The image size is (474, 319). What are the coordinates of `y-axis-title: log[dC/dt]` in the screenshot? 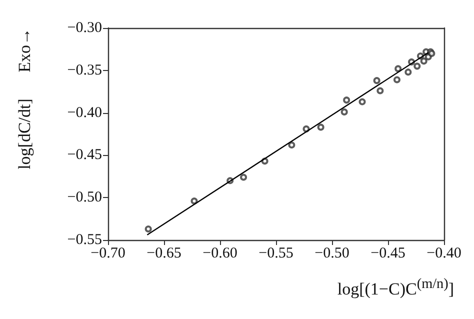 It's located at (24, 134).